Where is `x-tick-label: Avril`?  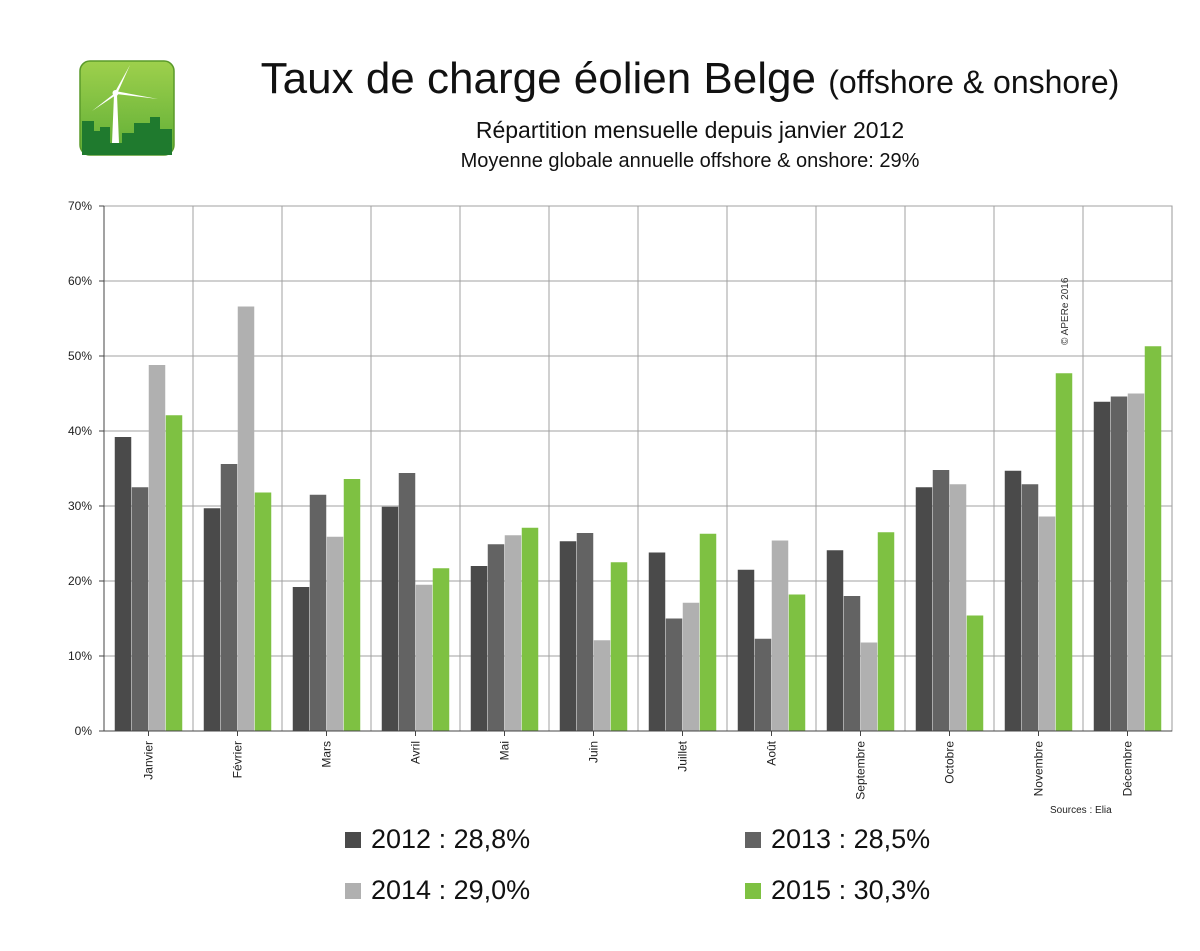 x-tick-label: Avril is located at coordinates (416, 752).